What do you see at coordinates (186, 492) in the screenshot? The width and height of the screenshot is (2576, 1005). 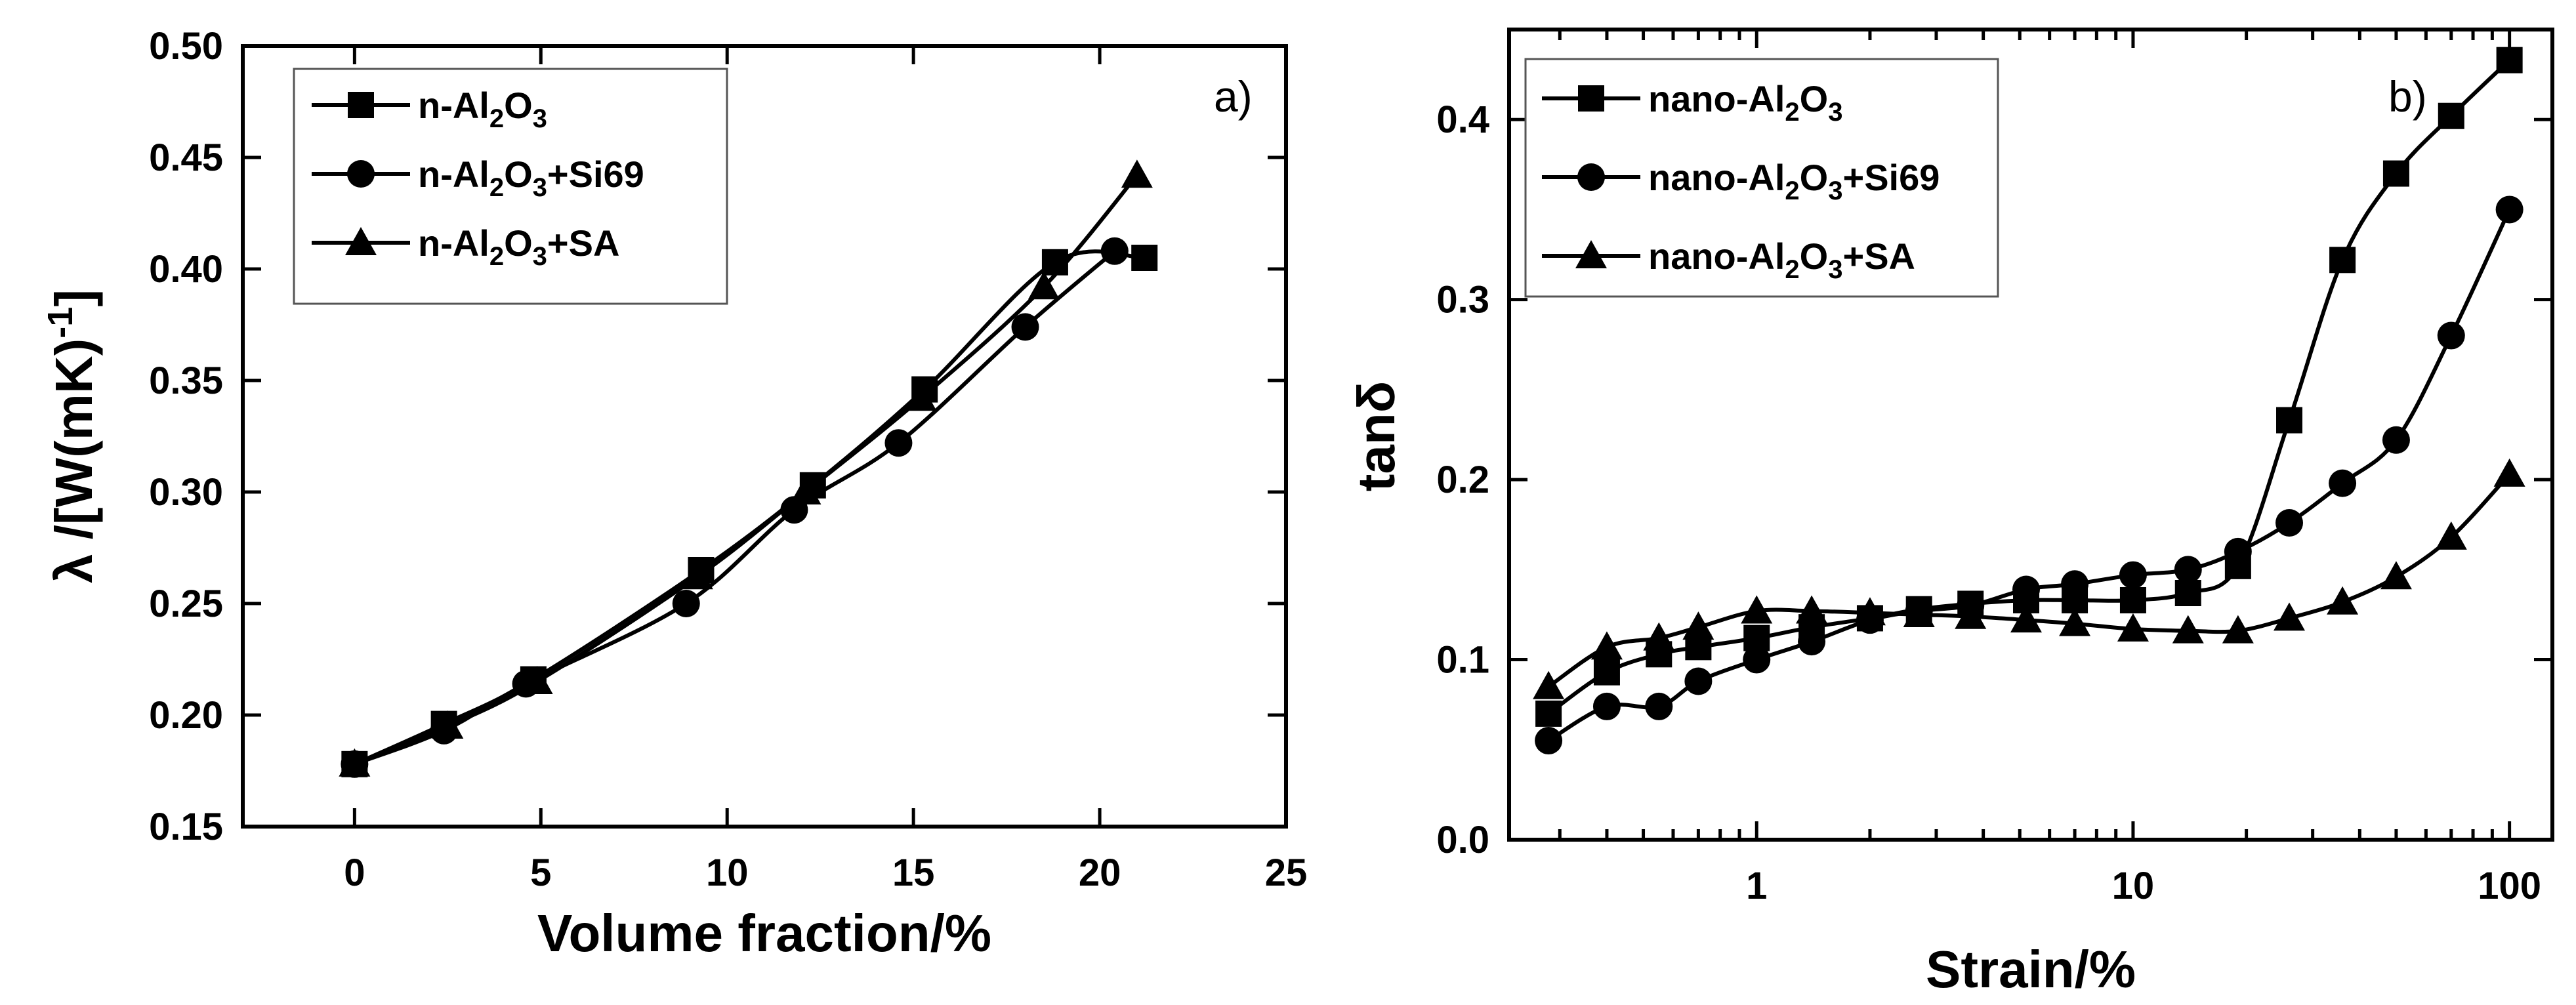 I see `chart-a-y-tick-label: 0.30` at bounding box center [186, 492].